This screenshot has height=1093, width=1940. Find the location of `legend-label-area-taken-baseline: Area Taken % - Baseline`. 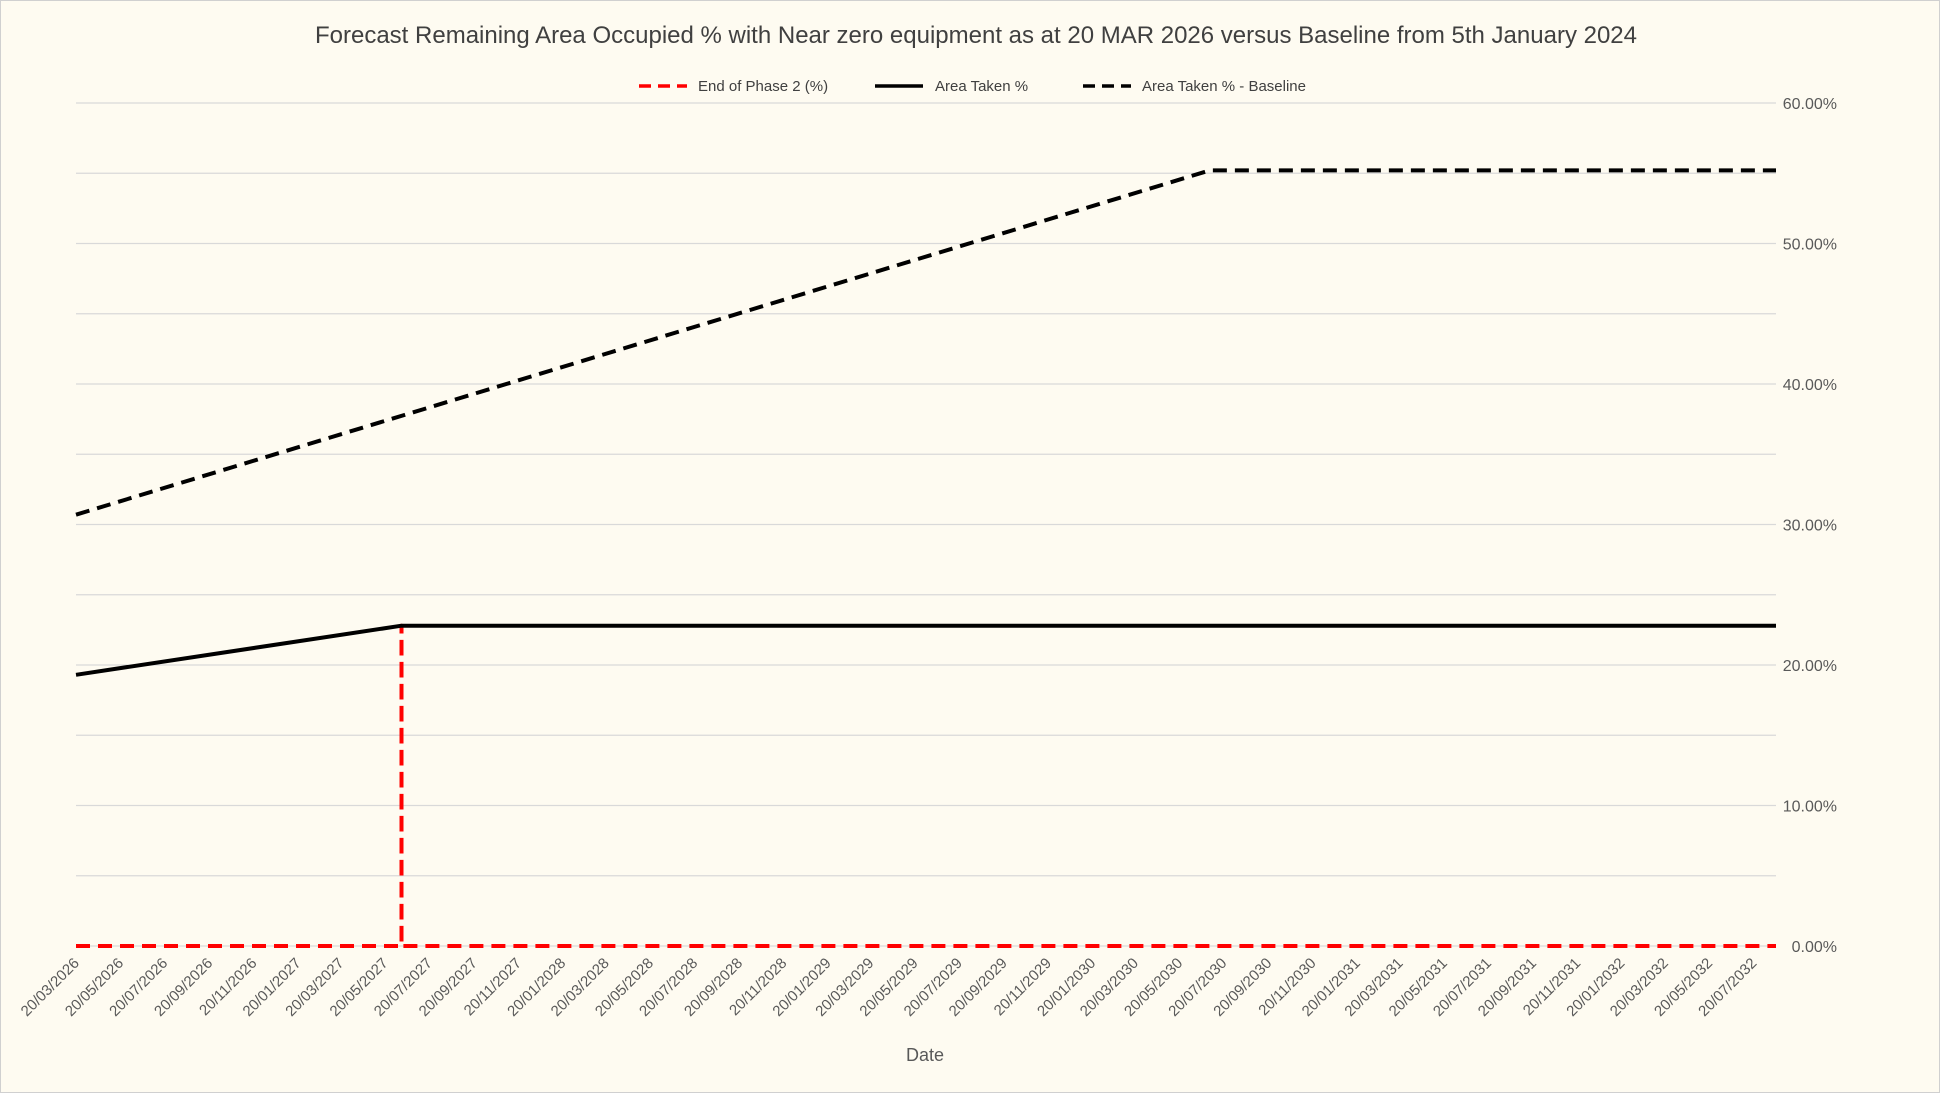

legend-label-area-taken-baseline: Area Taken % - Baseline is located at coordinates (1224, 86).